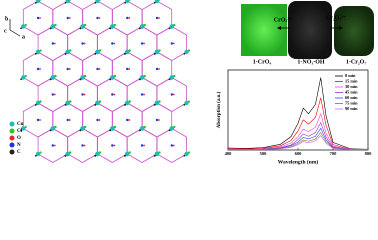  Describe the element at coordinates (264, 153) in the screenshot. I see `x-tick-label: 500` at that location.